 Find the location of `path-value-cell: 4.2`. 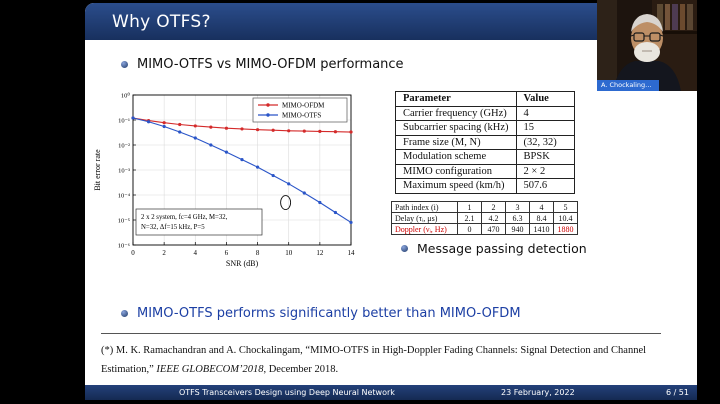

path-value-cell: 4.2 is located at coordinates (493, 218).